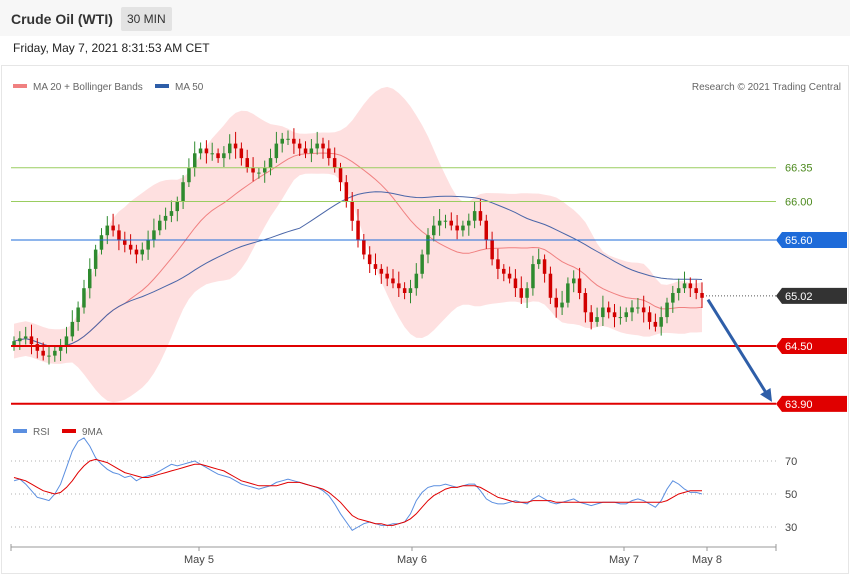 The image size is (850, 576). What do you see at coordinates (799, 297) in the screenshot?
I see `level-label-65.02: 65.02` at bounding box center [799, 297].